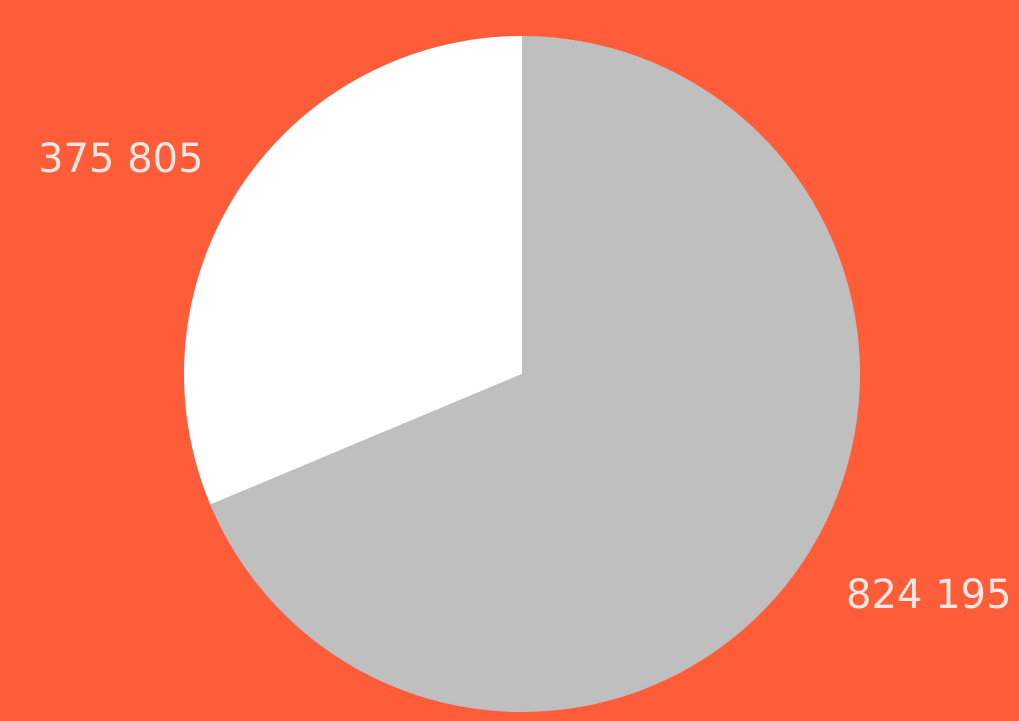 Image resolution: width=1019 pixels, height=721 pixels. Describe the element at coordinates (120, 159) in the screenshot. I see `slice-label-375805: 375 805` at that location.